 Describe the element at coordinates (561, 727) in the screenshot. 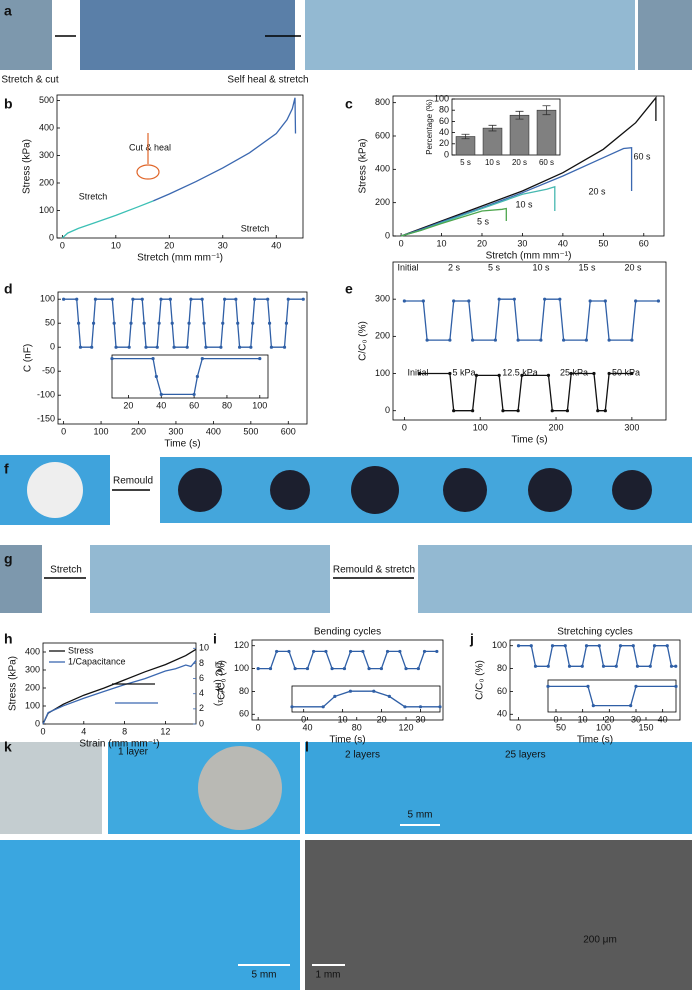

I see `x-tick-label: 50` at that location.